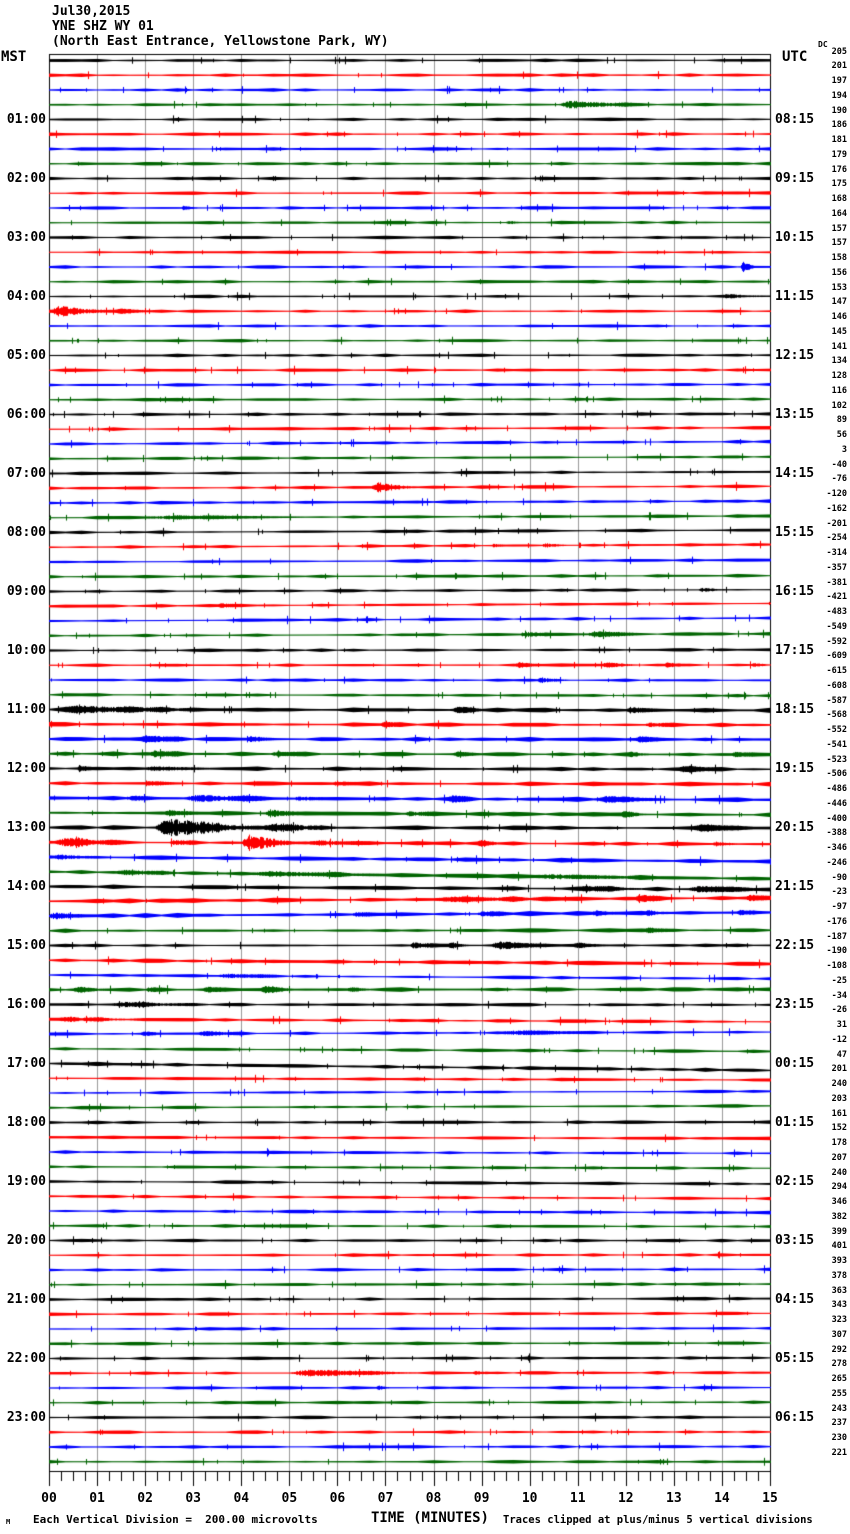 The width and height of the screenshot is (850, 1534). Describe the element at coordinates (26, 1063) in the screenshot. I see `mst-label-17:00: 17:00` at that location.